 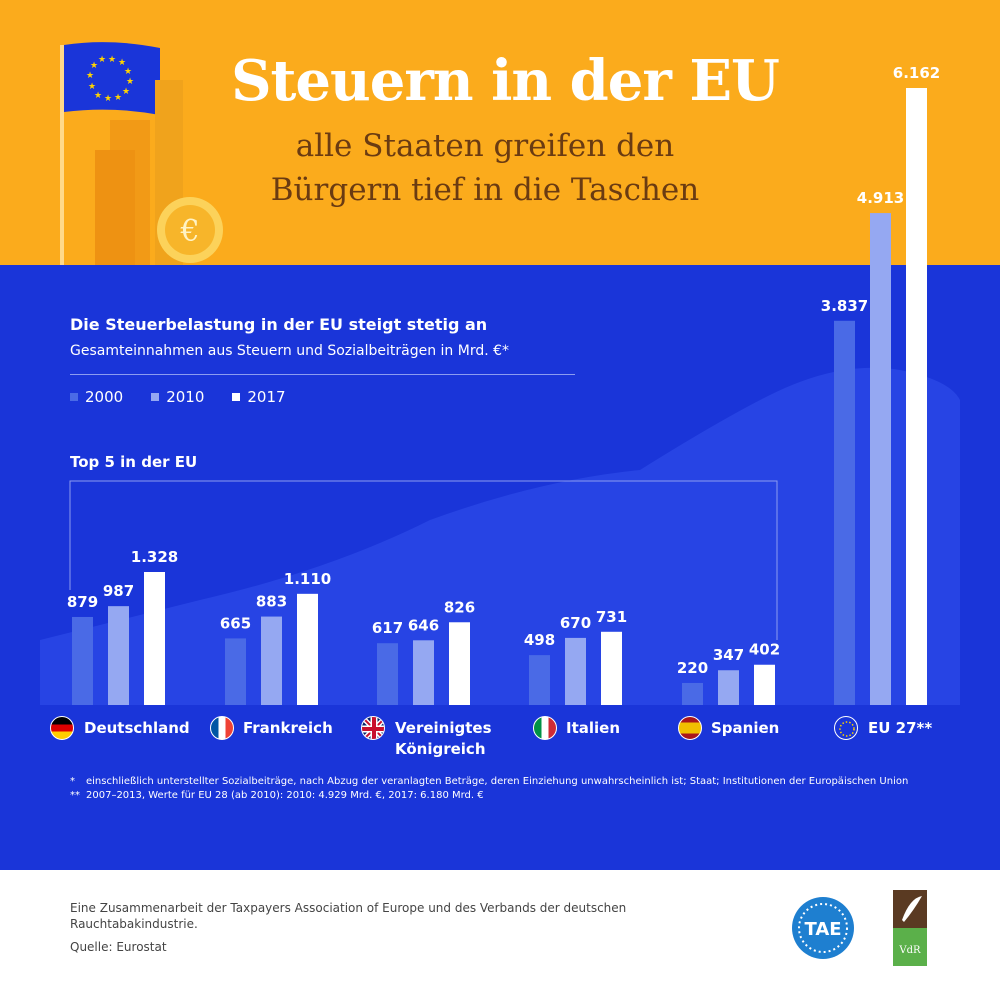 I want to click on eu-flag-icon, so click(x=846, y=728).